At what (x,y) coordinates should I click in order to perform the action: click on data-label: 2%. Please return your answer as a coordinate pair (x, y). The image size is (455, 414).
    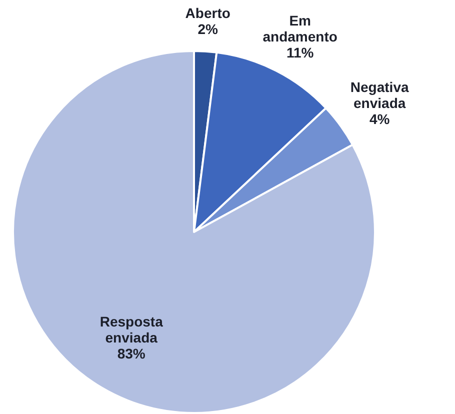
    Looking at the image, I should click on (208, 28).